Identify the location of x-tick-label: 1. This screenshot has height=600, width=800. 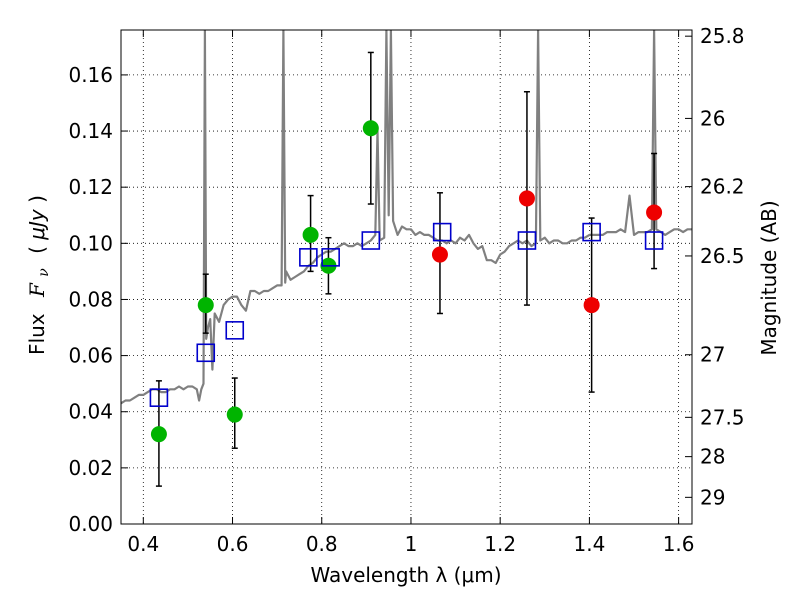
(411, 544).